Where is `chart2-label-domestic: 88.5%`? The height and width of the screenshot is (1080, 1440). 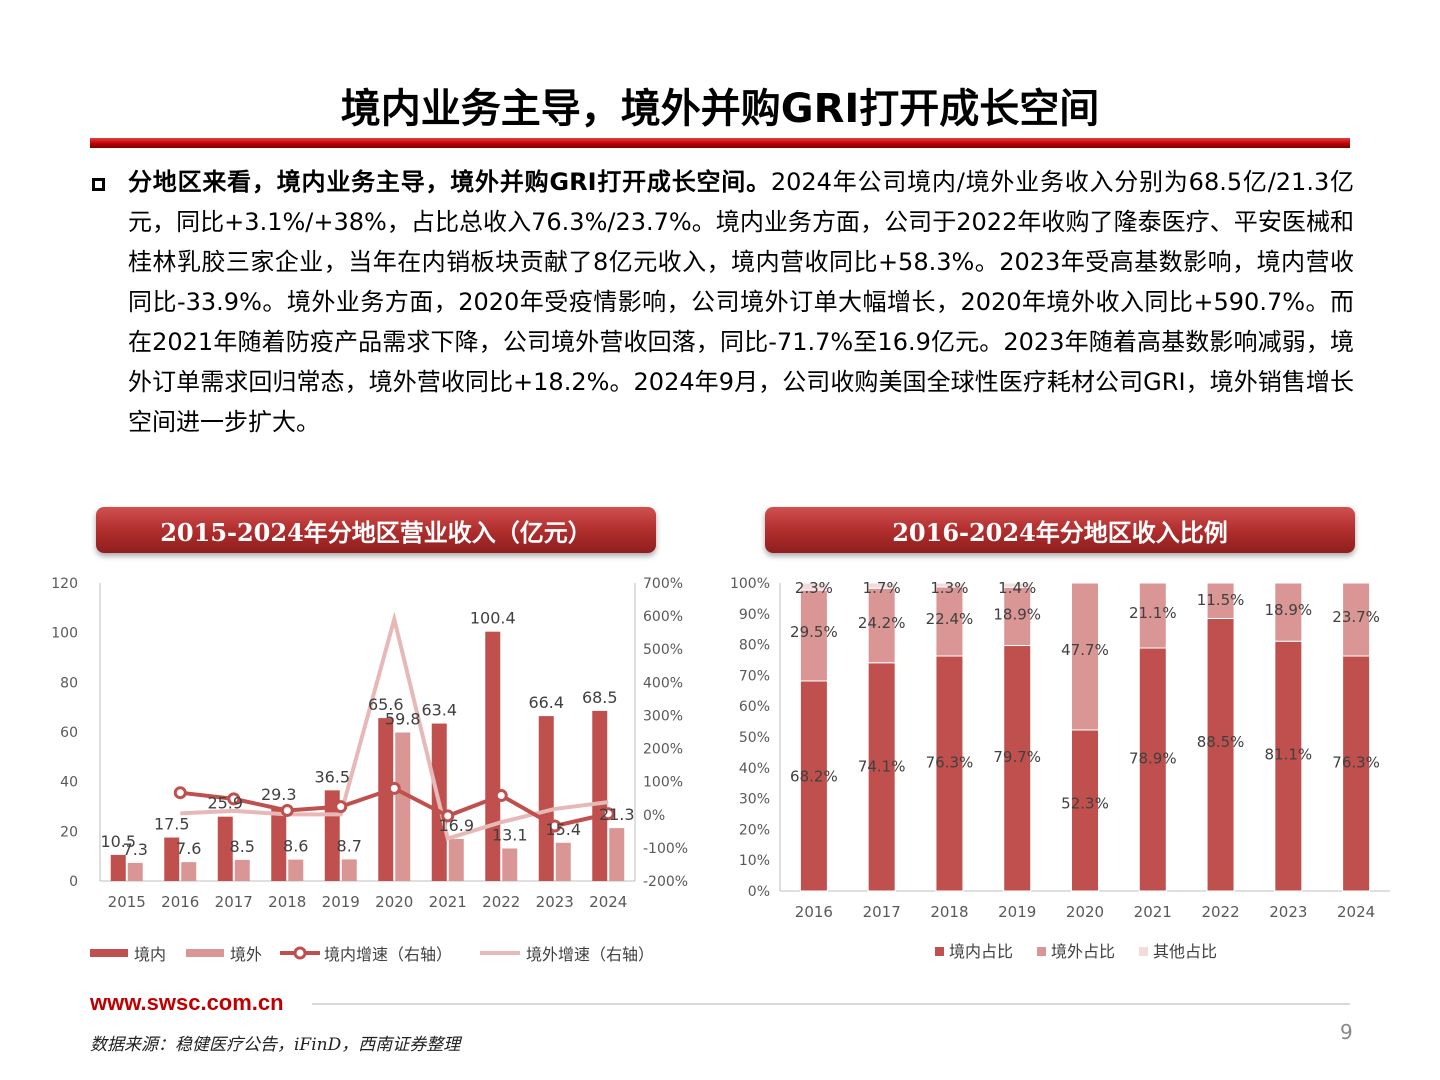 chart2-label-domestic: 88.5% is located at coordinates (1221, 742).